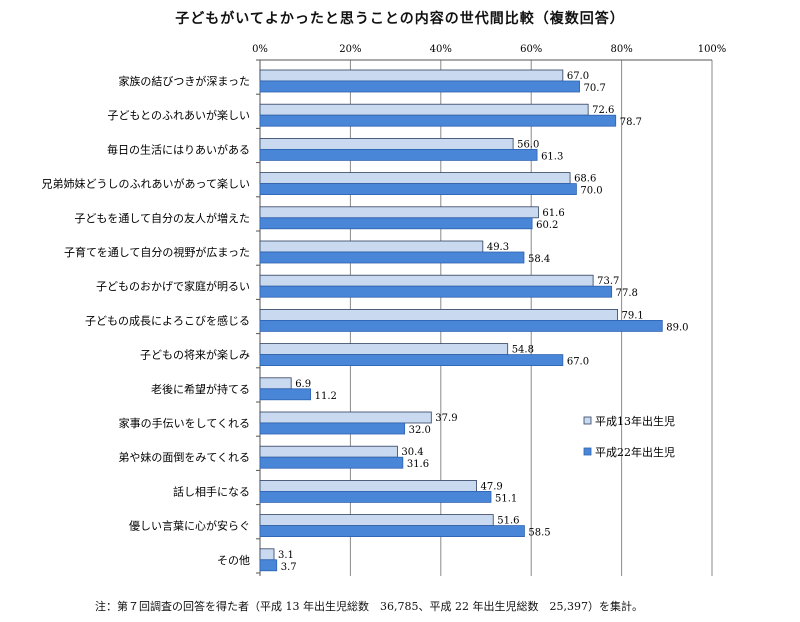 Image resolution: width=800 pixels, height=622 pixels. I want to click on data-label-series-1: 67.0, so click(578, 76).